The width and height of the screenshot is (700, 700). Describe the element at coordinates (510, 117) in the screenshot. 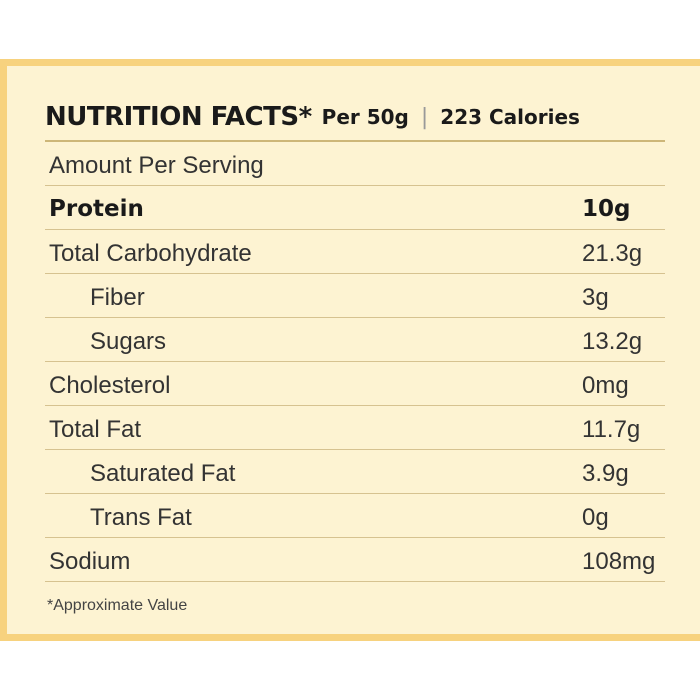

I see `calories-value: 223 Calories` at that location.